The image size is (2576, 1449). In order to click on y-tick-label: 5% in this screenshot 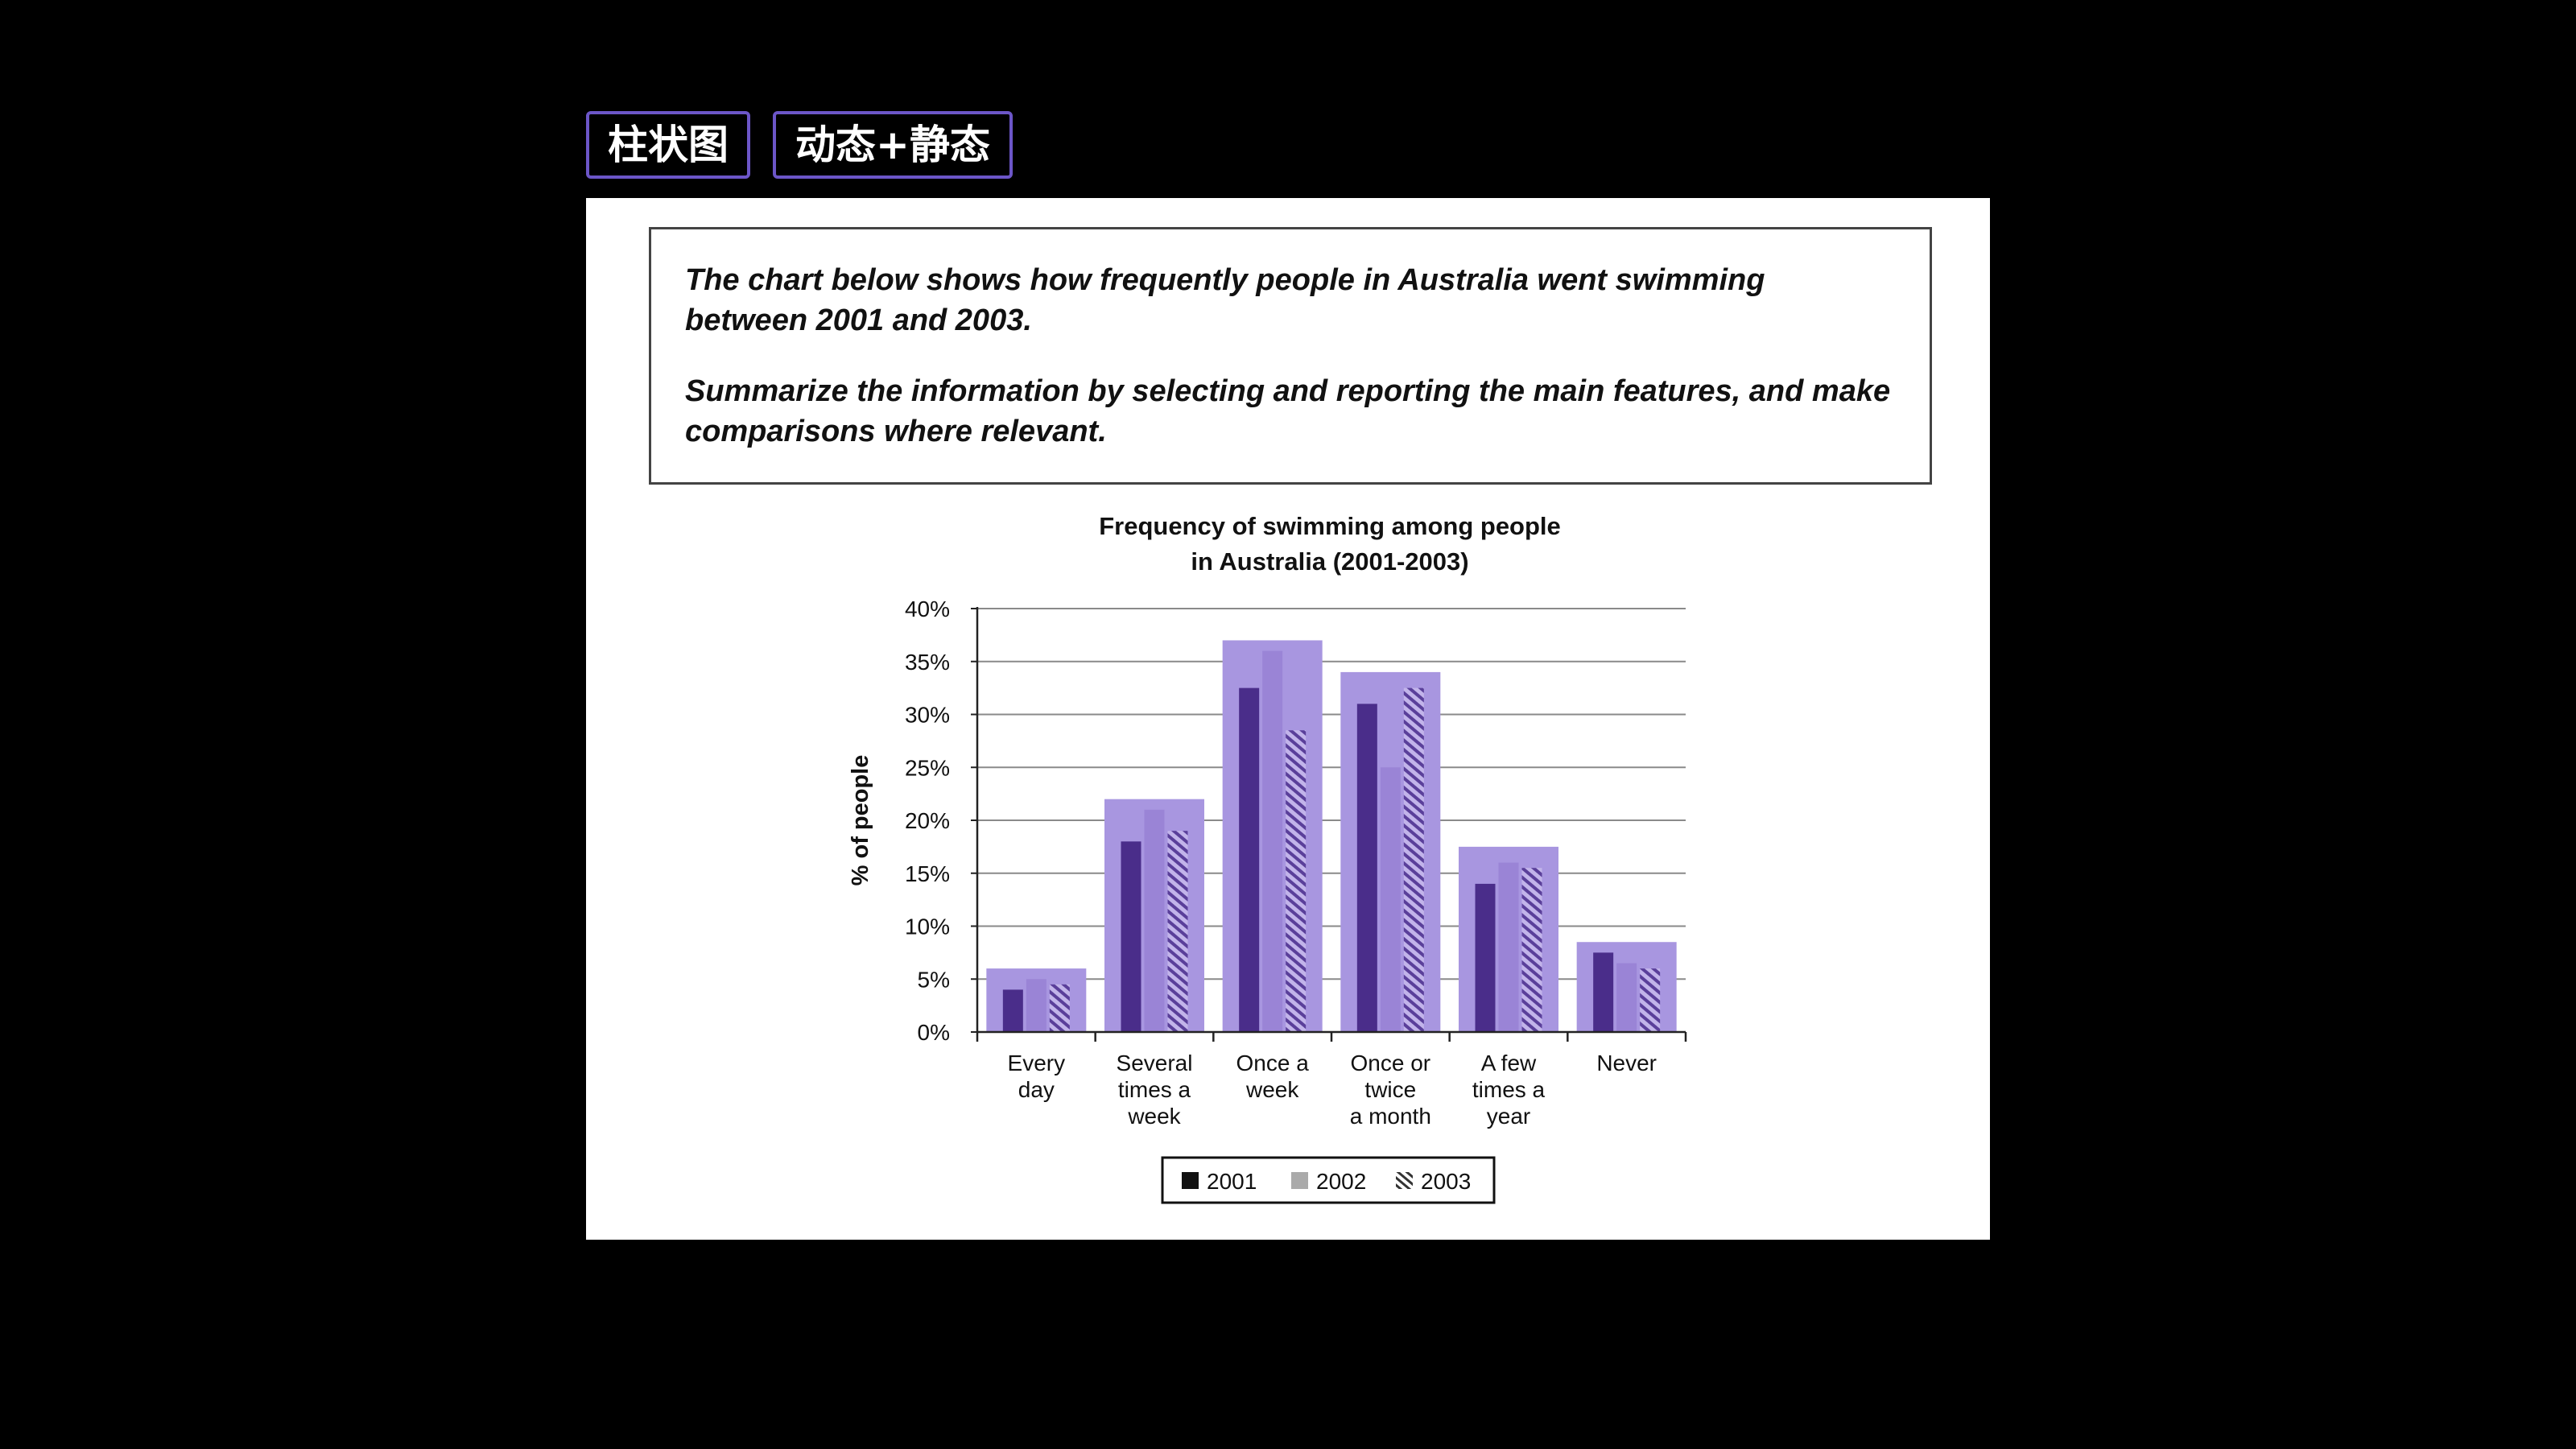, I will do `click(934, 979)`.